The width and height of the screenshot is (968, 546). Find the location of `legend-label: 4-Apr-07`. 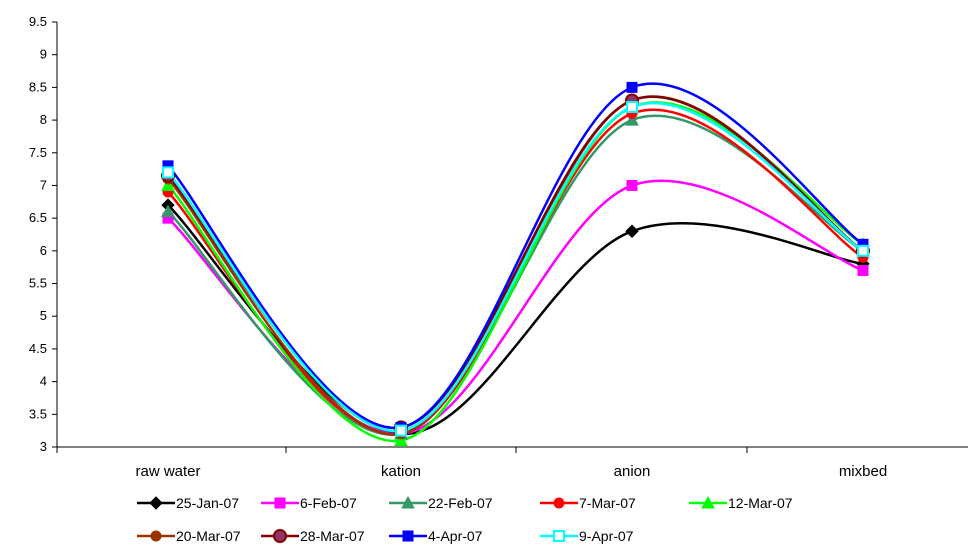

legend-label: 4-Apr-07 is located at coordinates (455, 536).